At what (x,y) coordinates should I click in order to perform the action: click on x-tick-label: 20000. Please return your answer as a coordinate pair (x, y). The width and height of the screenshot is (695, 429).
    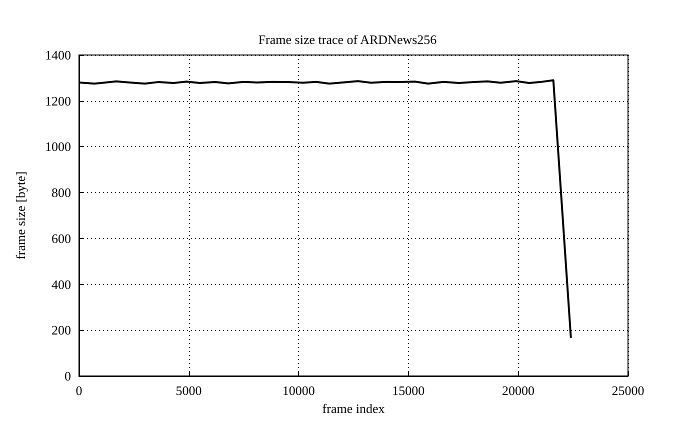
    Looking at the image, I should click on (518, 390).